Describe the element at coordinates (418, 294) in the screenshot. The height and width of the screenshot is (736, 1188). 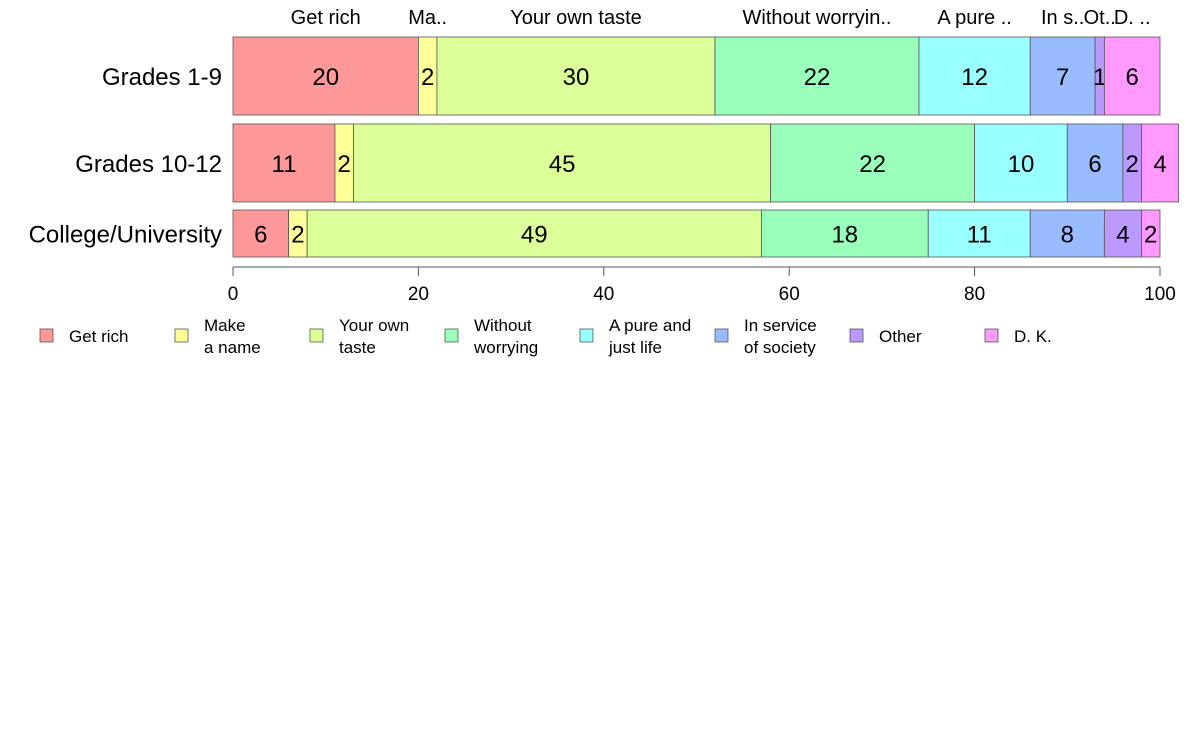
I see `x-tick-label: 20` at that location.